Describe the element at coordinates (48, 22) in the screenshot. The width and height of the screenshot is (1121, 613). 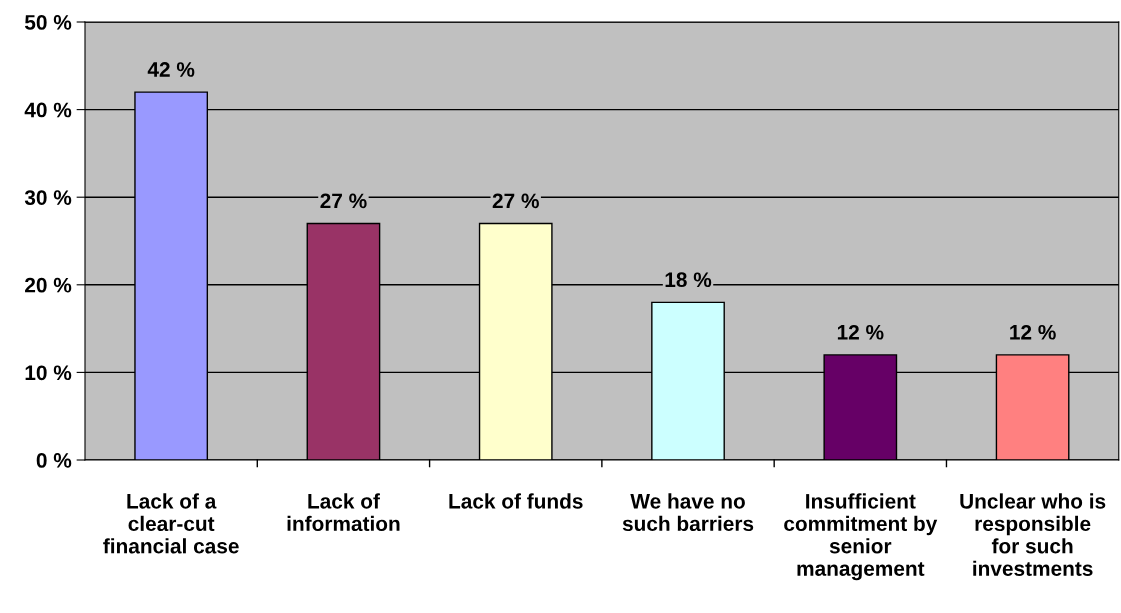
I see `y-tick-label: 50 %` at that location.